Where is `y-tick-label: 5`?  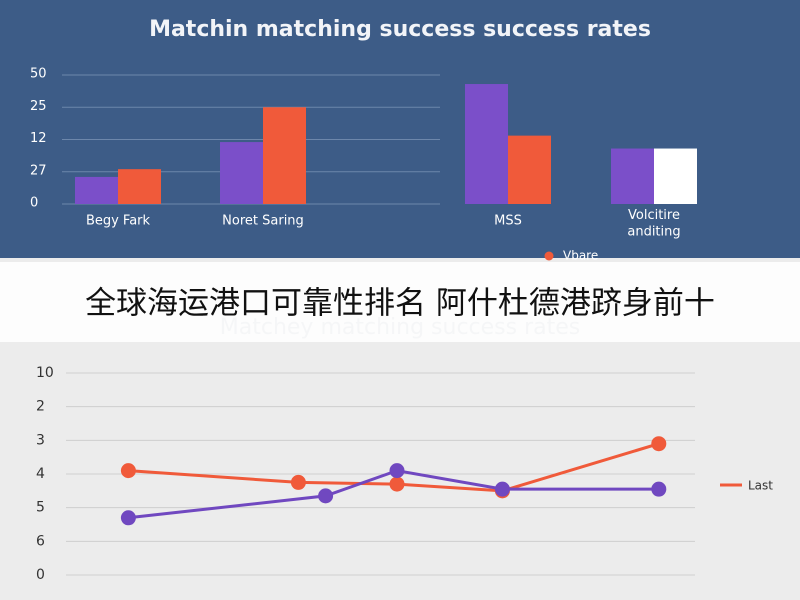
y-tick-label: 5 is located at coordinates (40, 508).